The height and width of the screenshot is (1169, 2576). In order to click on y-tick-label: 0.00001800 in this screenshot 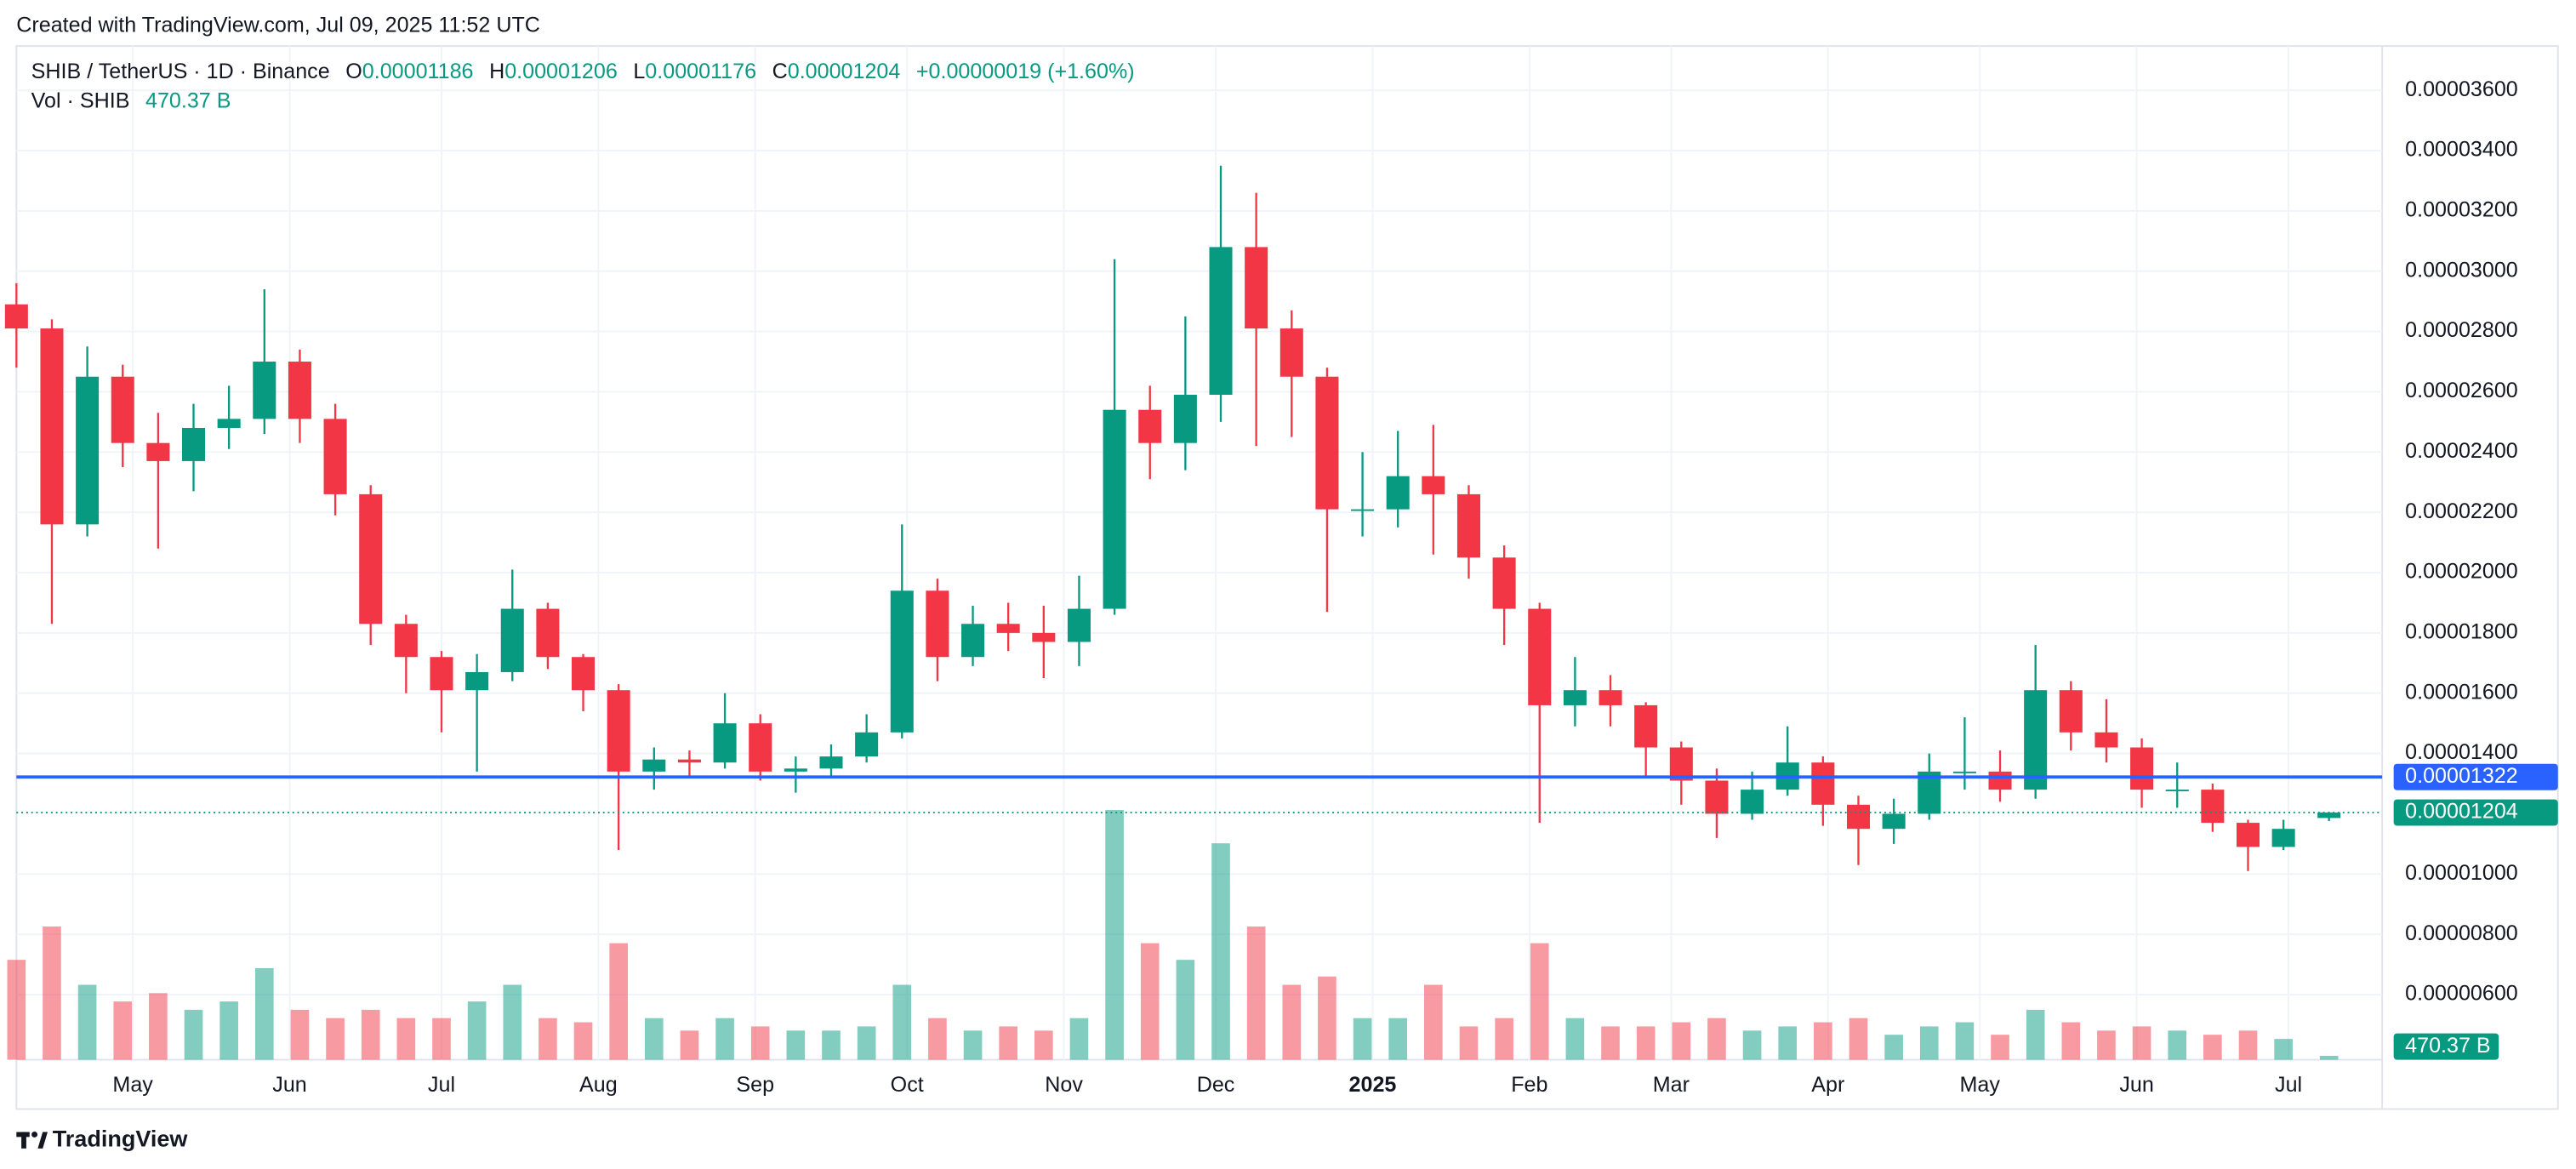, I will do `click(2461, 632)`.